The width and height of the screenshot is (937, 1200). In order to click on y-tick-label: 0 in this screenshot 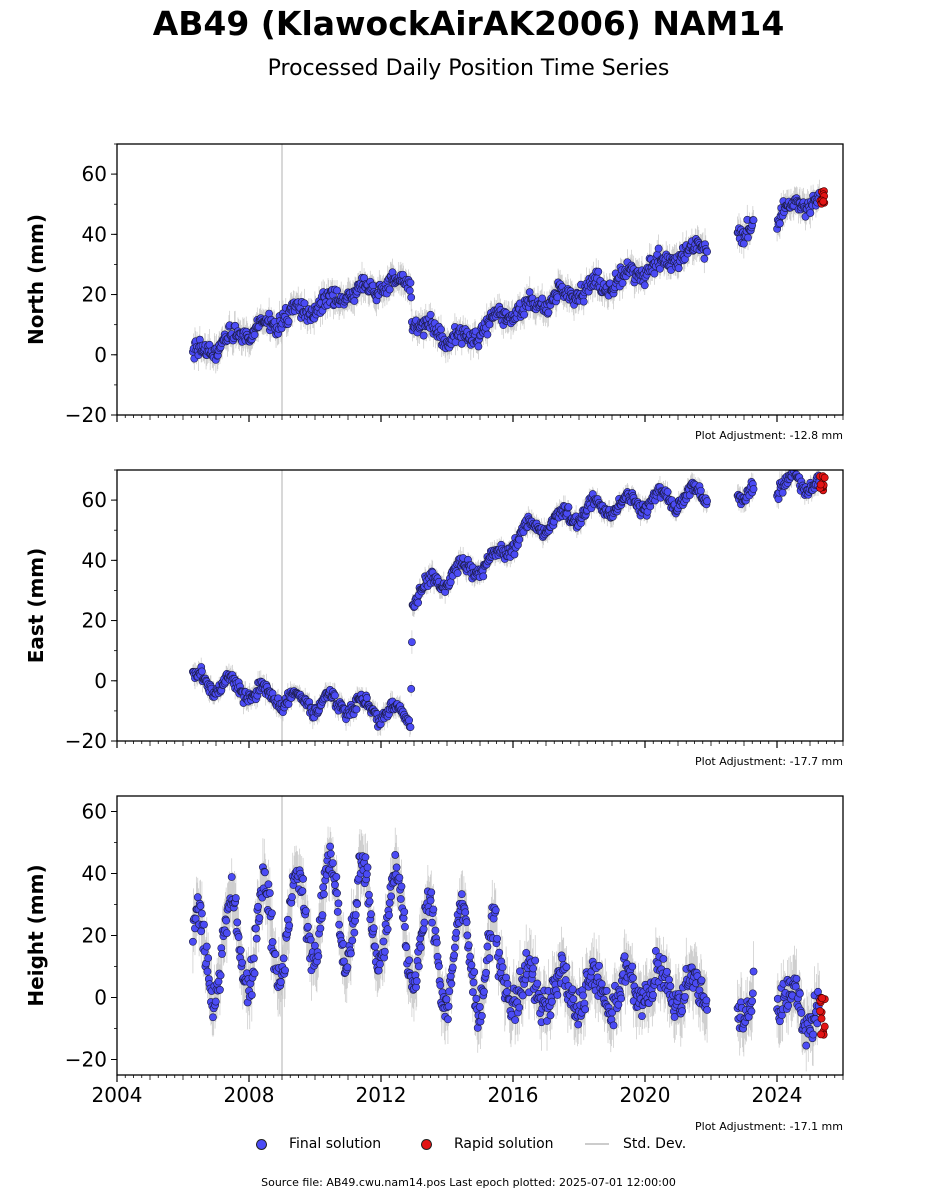, I will do `click(100, 681)`.